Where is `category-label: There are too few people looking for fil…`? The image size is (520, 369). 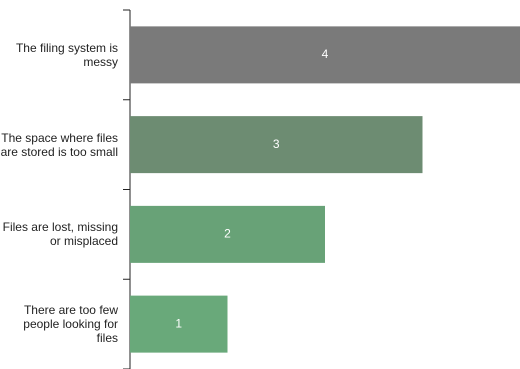 category-label: There are too few people looking for fil… is located at coordinates (70, 324).